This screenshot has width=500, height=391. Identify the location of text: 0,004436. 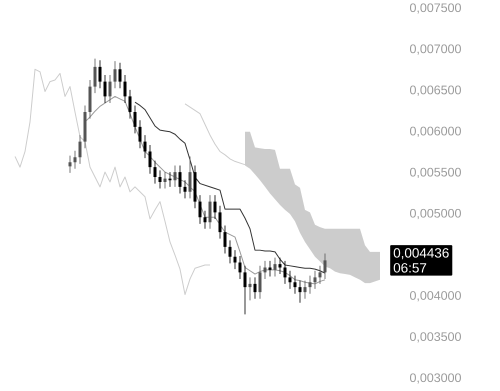
(421, 254).